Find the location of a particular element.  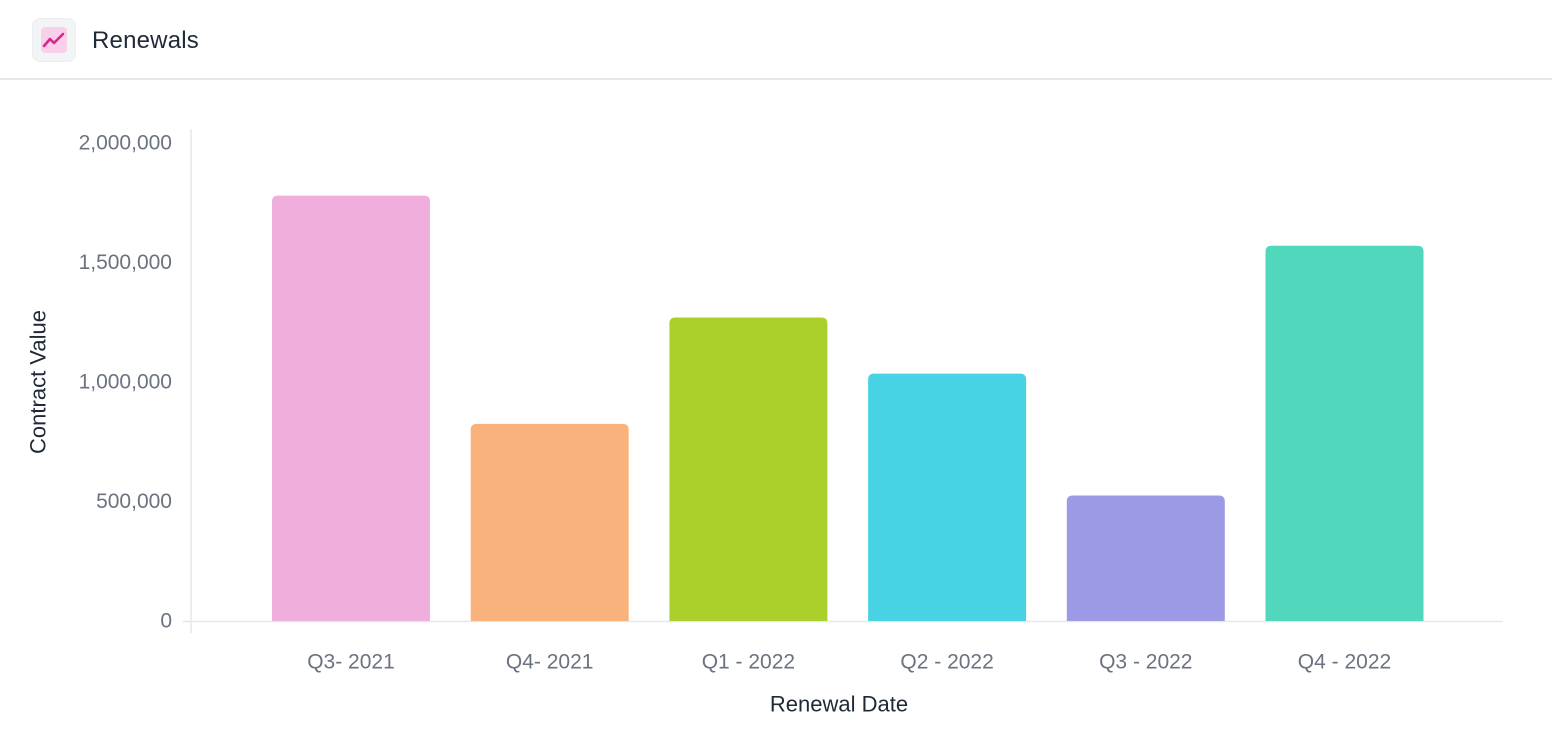

y-tick-label: 1,000,000 is located at coordinates (125, 382).